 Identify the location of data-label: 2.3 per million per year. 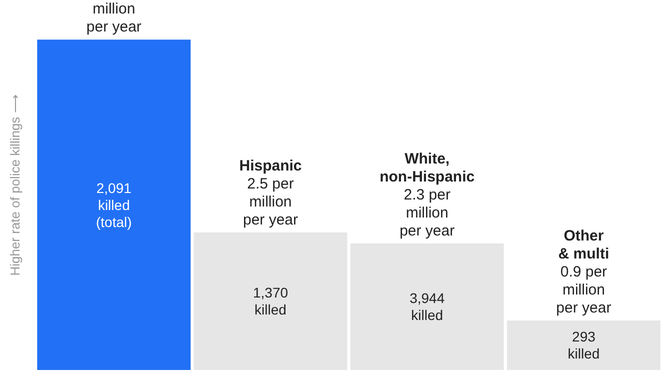
(427, 213).